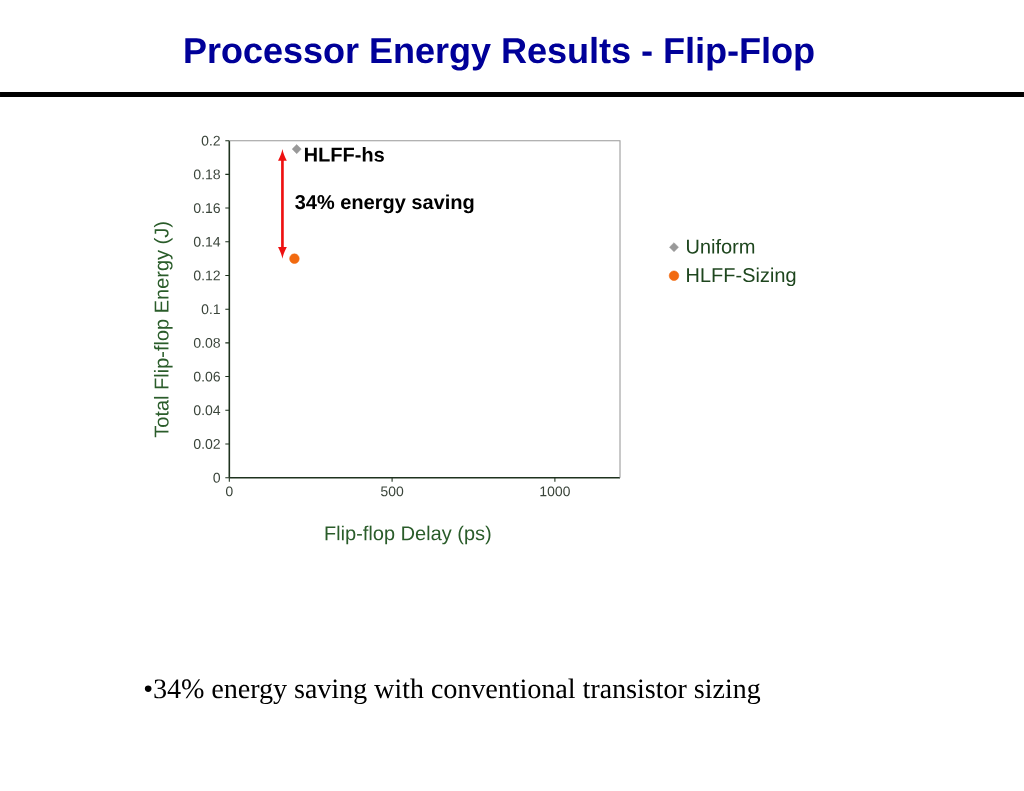 The height and width of the screenshot is (791, 1024). I want to click on y-tick-label: 0.18, so click(206, 174).